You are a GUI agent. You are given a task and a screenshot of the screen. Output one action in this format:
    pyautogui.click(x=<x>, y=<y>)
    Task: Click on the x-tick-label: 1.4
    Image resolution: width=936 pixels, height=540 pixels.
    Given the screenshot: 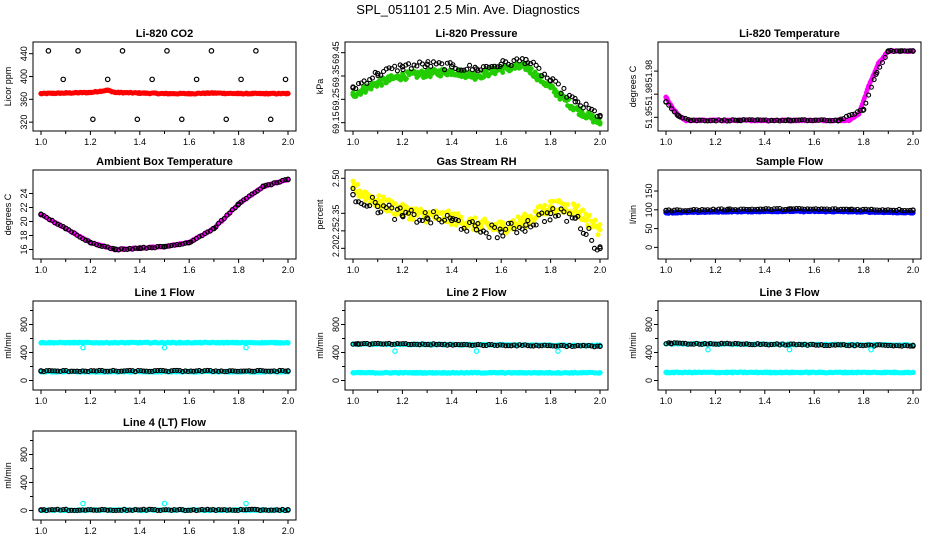 What is the action you would take?
    pyautogui.click(x=140, y=531)
    